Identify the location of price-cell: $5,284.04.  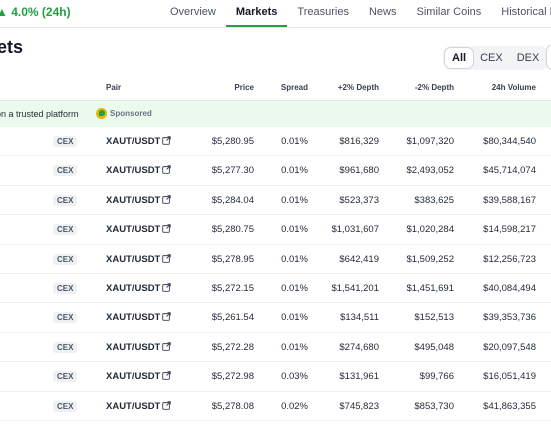
(232, 200).